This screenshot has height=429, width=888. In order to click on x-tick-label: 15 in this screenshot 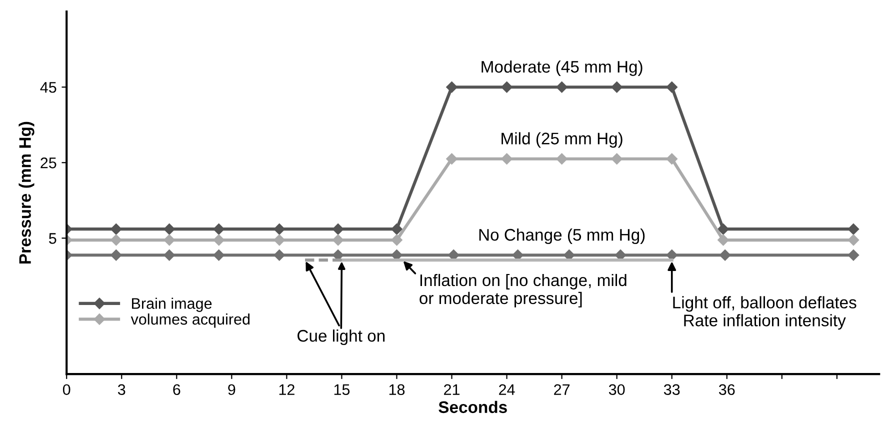, I will do `click(342, 390)`.